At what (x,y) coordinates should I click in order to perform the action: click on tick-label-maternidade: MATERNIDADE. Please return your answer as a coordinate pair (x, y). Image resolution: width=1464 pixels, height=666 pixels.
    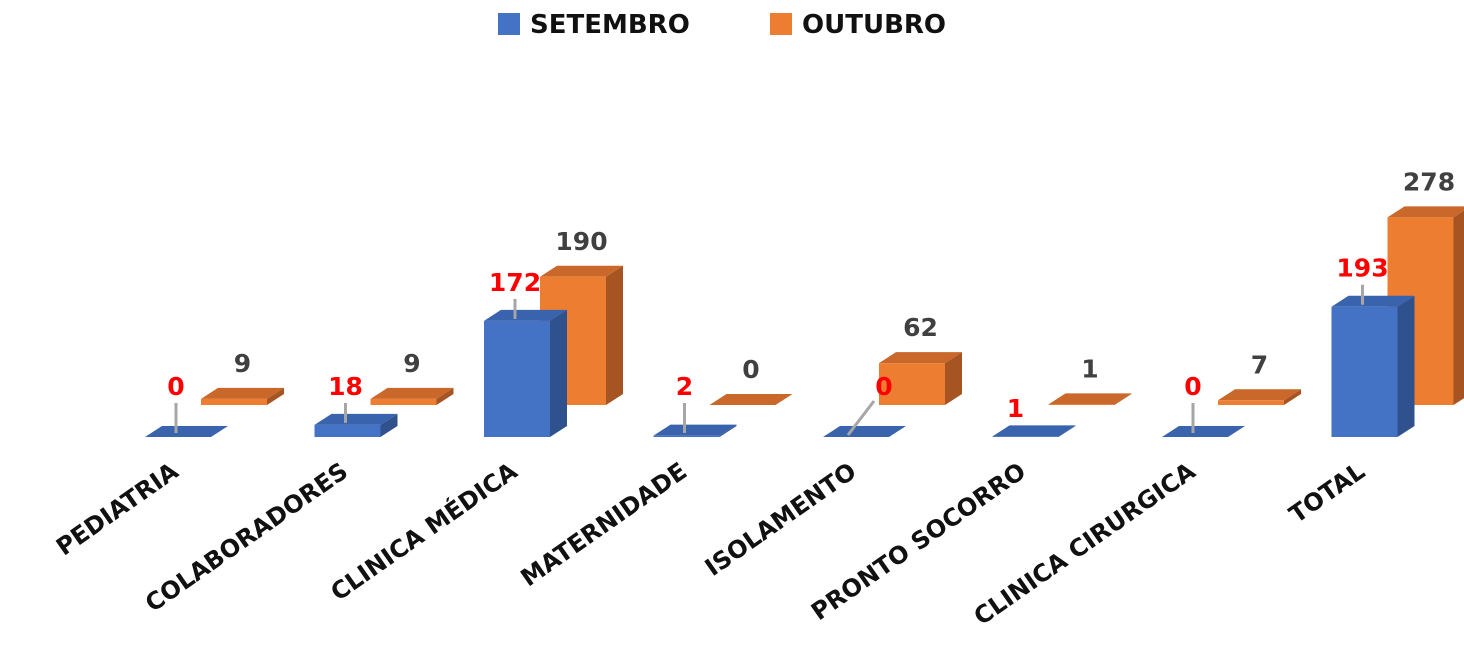
    Looking at the image, I should click on (604, 524).